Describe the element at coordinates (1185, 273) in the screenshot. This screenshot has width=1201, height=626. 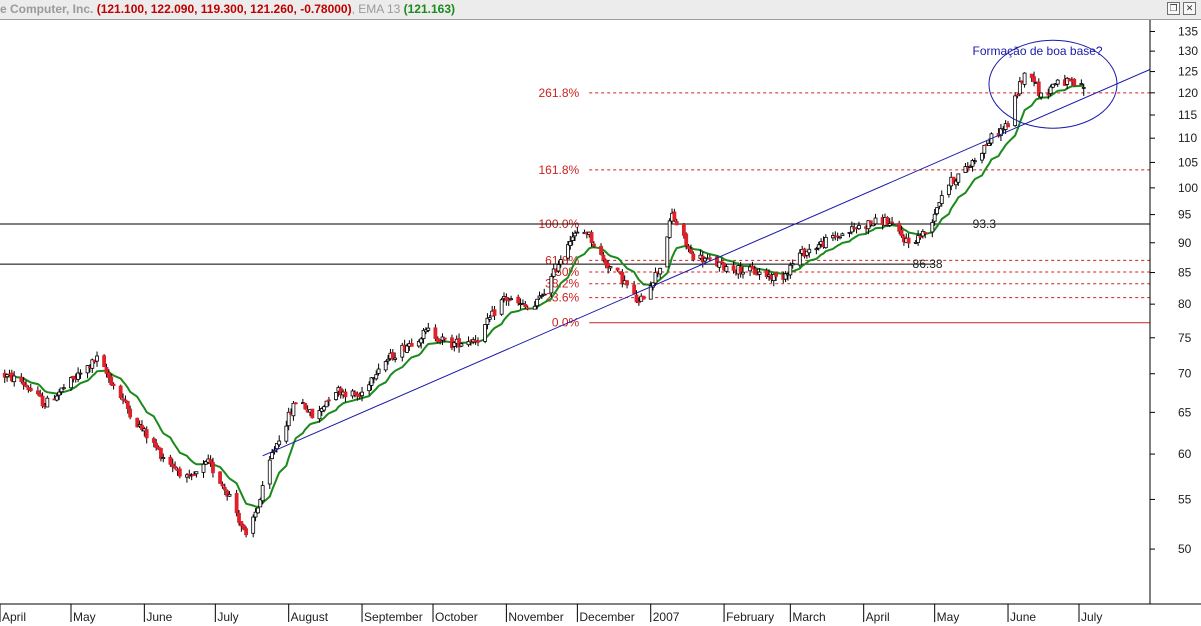
I see `y-tick-label: 85` at that location.